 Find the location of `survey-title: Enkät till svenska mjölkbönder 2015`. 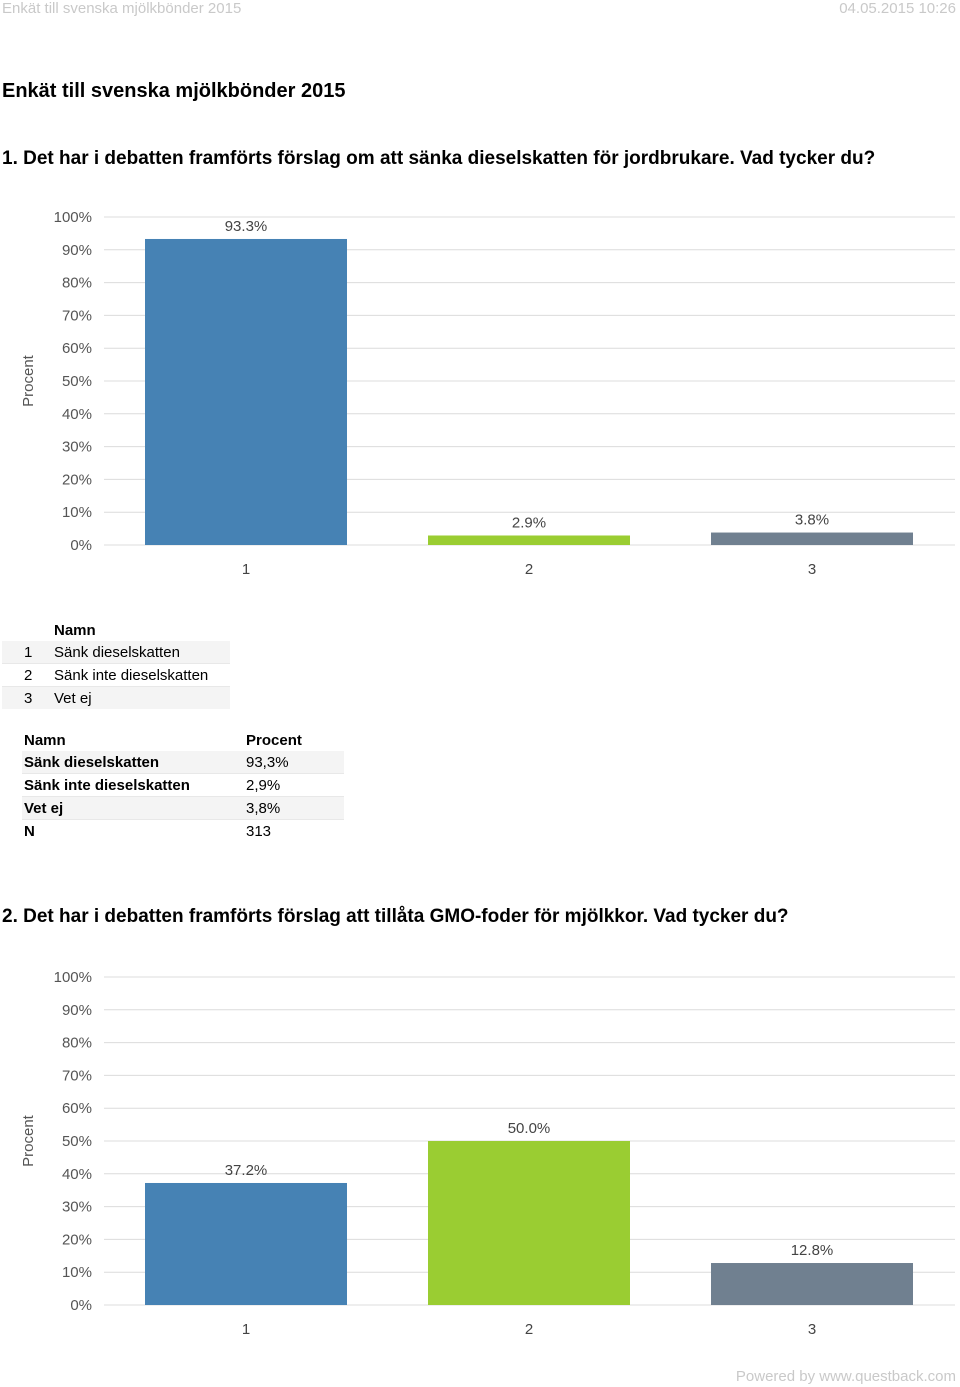

survey-title: Enkät till svenska mjölkbönder 2015 is located at coordinates (174, 91).